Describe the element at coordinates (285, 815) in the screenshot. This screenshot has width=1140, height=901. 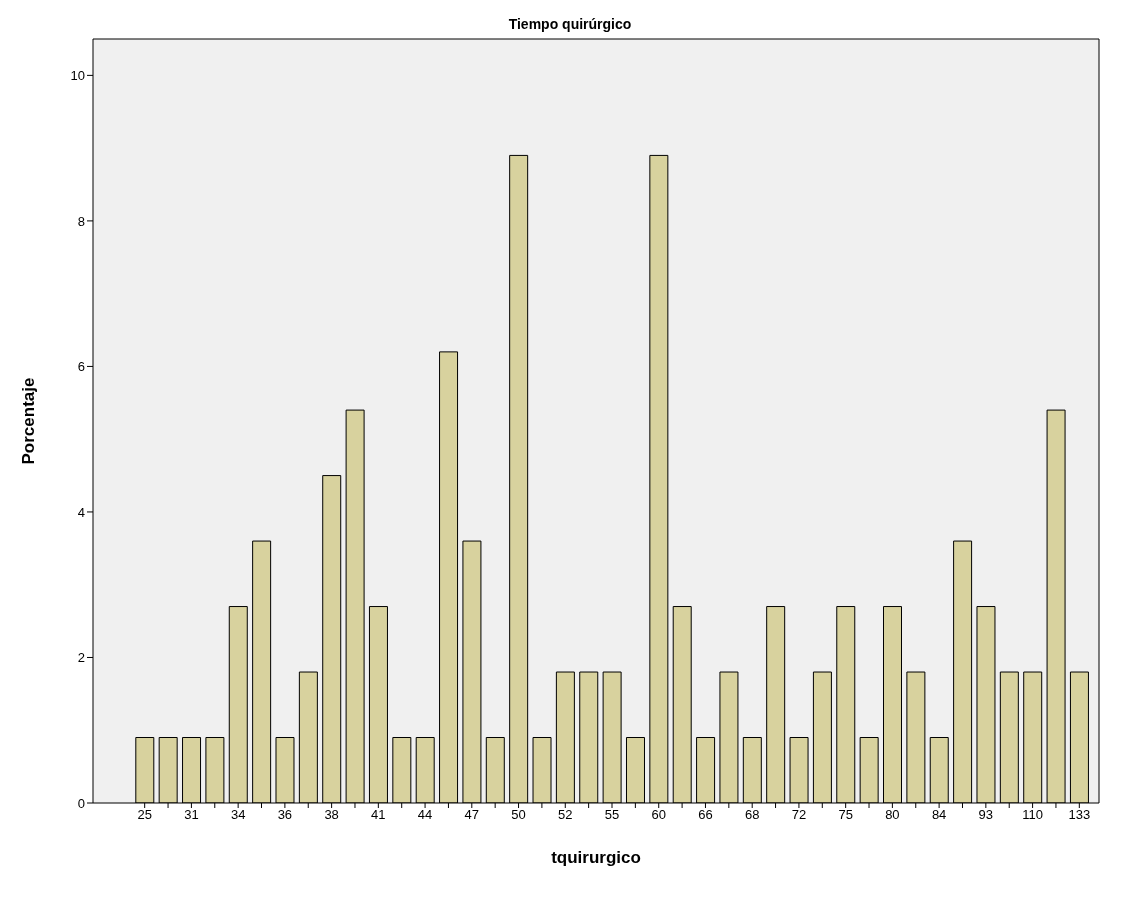
I see `x-tick-label: 36` at that location.